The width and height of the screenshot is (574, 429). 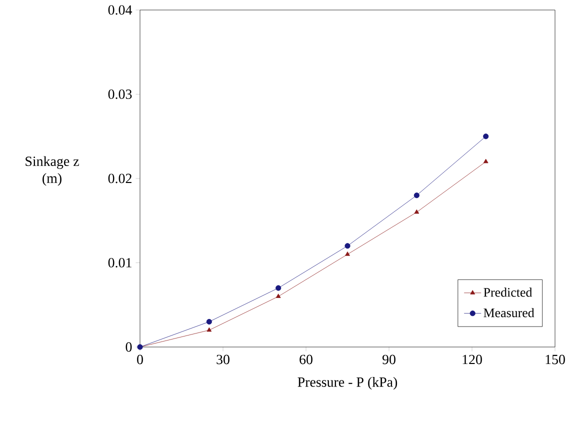 I want to click on x-tick-label: 90, so click(x=389, y=359).